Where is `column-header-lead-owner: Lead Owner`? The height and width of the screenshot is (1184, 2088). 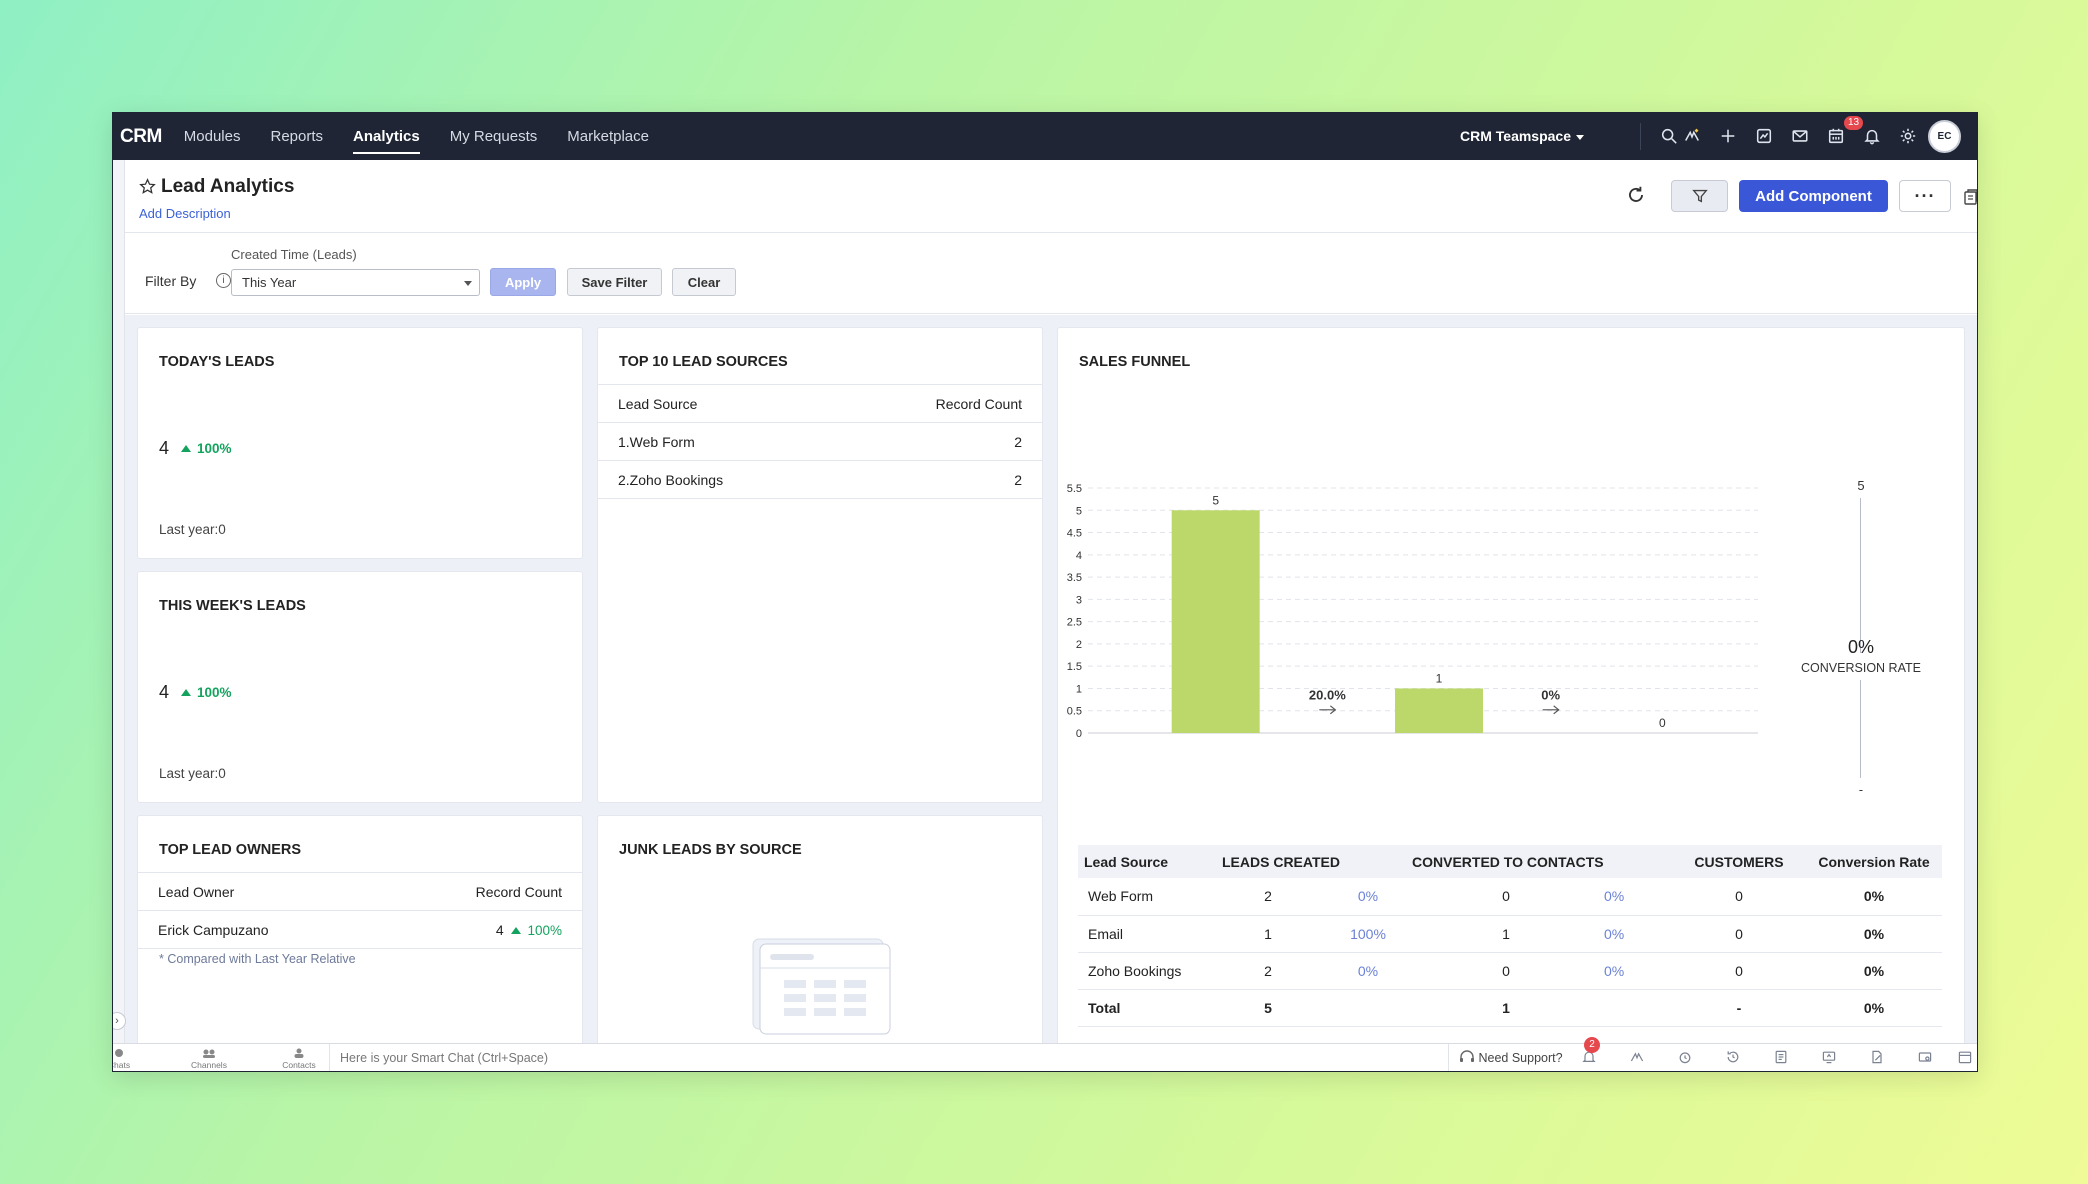 column-header-lead-owner: Lead Owner is located at coordinates (259, 891).